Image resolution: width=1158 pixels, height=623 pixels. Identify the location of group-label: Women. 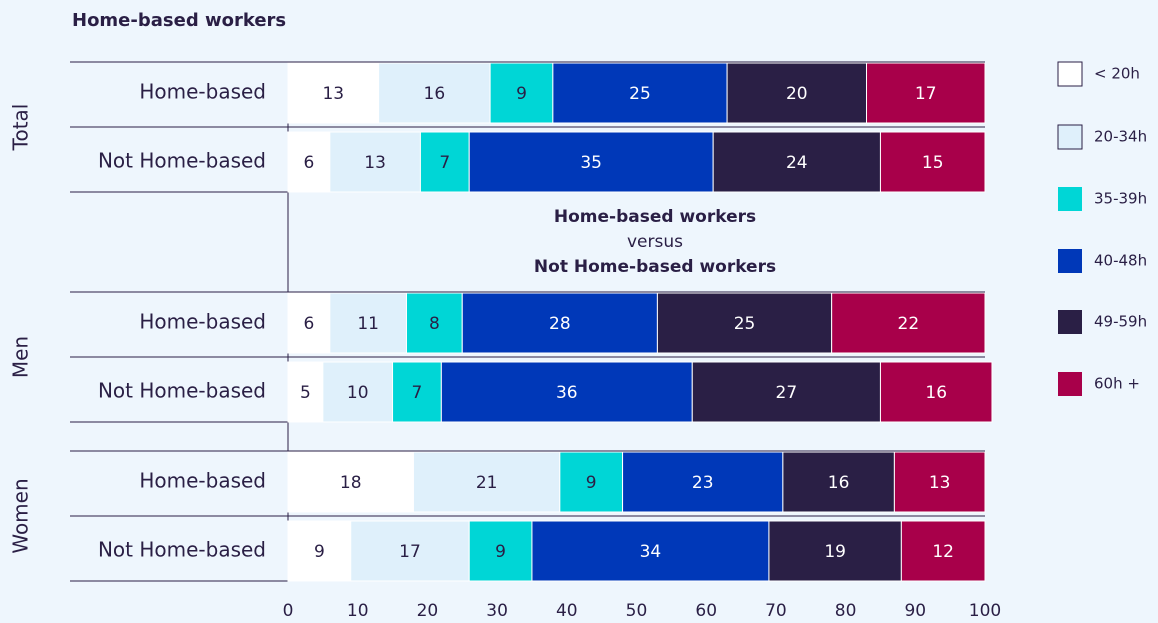
(21, 515).